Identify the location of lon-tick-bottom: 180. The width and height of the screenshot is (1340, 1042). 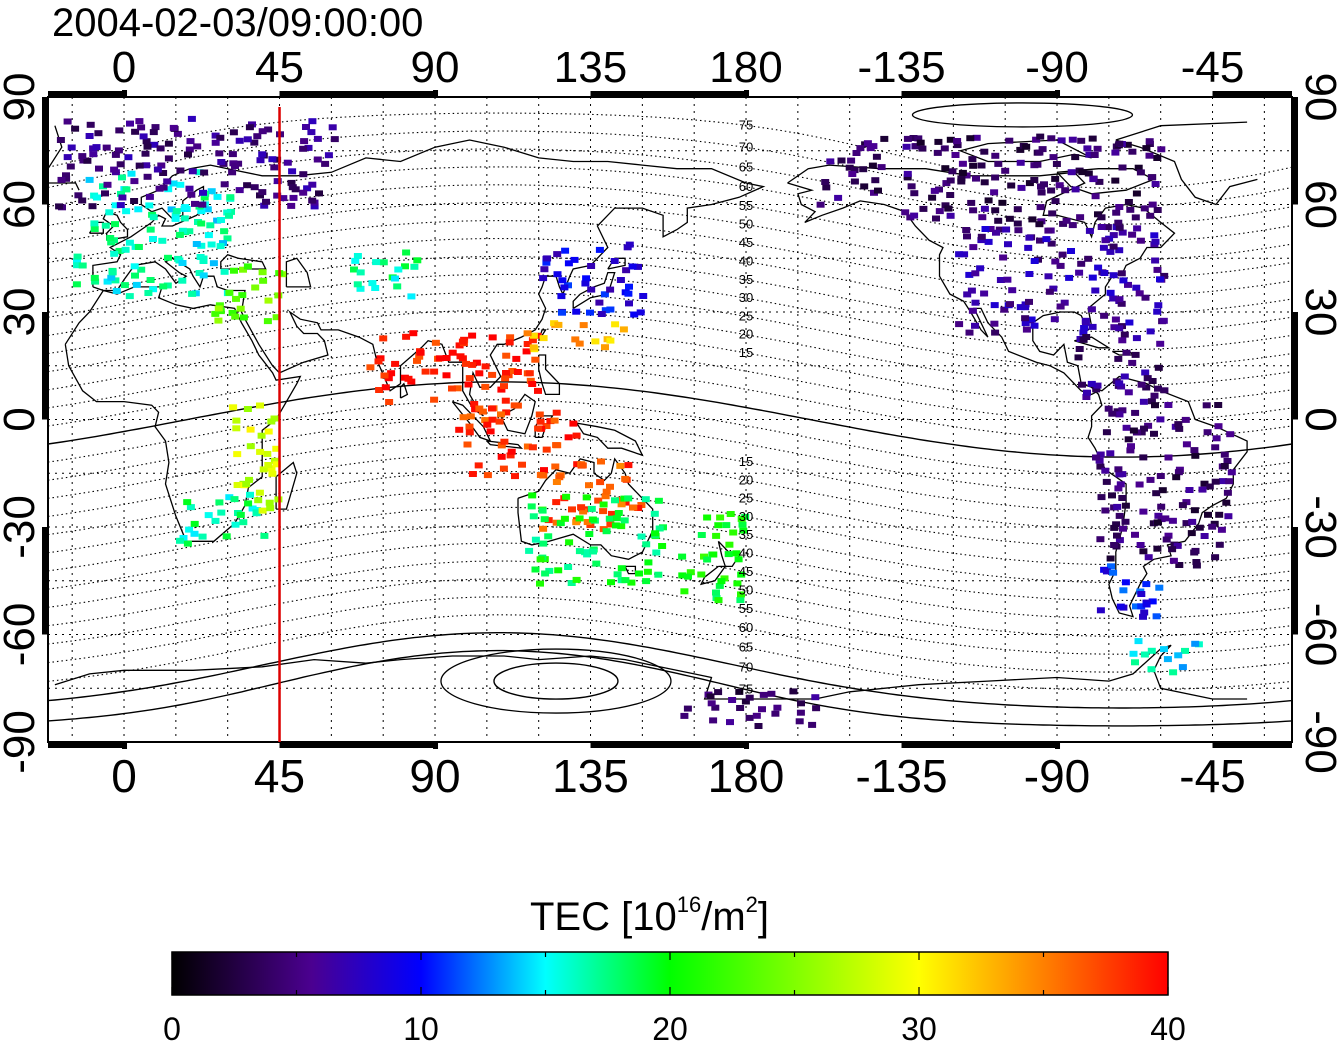
(746, 776).